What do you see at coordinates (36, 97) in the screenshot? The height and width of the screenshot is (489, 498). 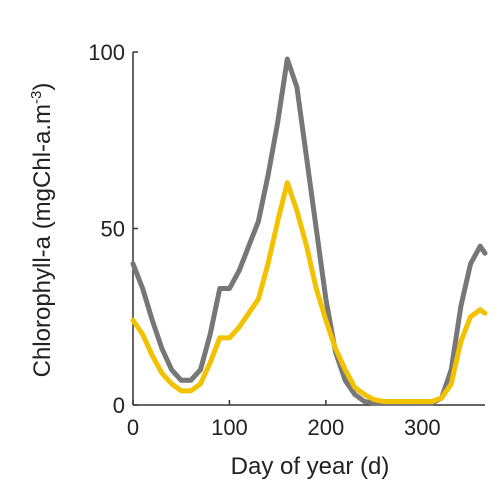 I see `y-label-superscript: -3` at bounding box center [36, 97].